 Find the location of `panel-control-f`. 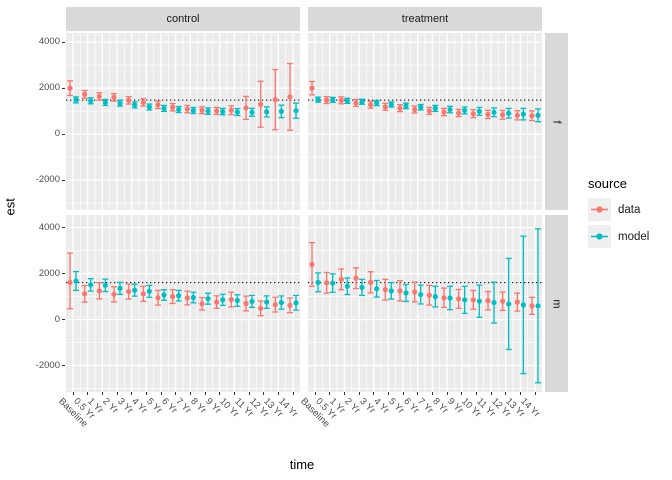

panel-control-f is located at coordinates (183, 121).